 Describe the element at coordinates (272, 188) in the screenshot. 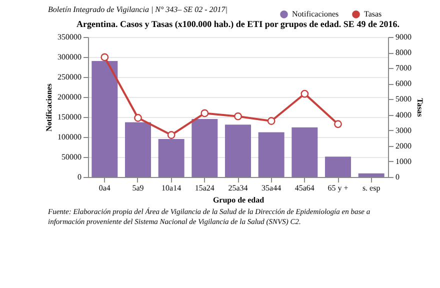

I see `x-tick-label: 35a44` at that location.